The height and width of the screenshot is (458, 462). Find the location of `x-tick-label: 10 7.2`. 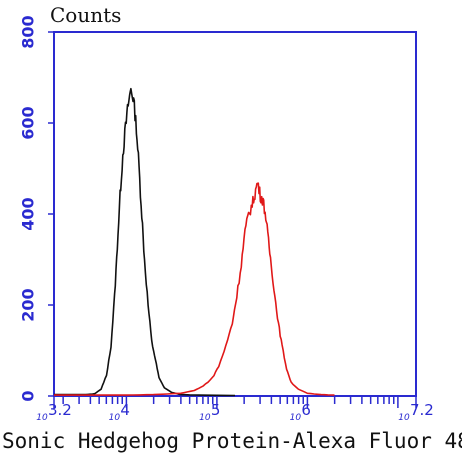

x-tick-label: 10 7.2 is located at coordinates (416, 412).